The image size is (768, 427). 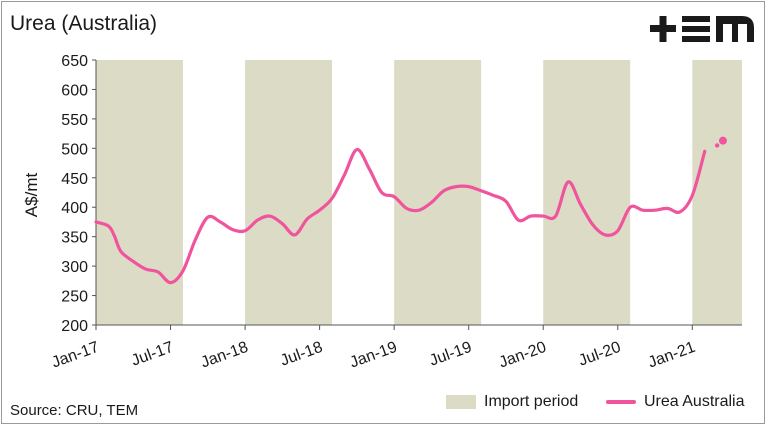 What do you see at coordinates (621, 402) in the screenshot?
I see `legend-swatch-urea` at bounding box center [621, 402].